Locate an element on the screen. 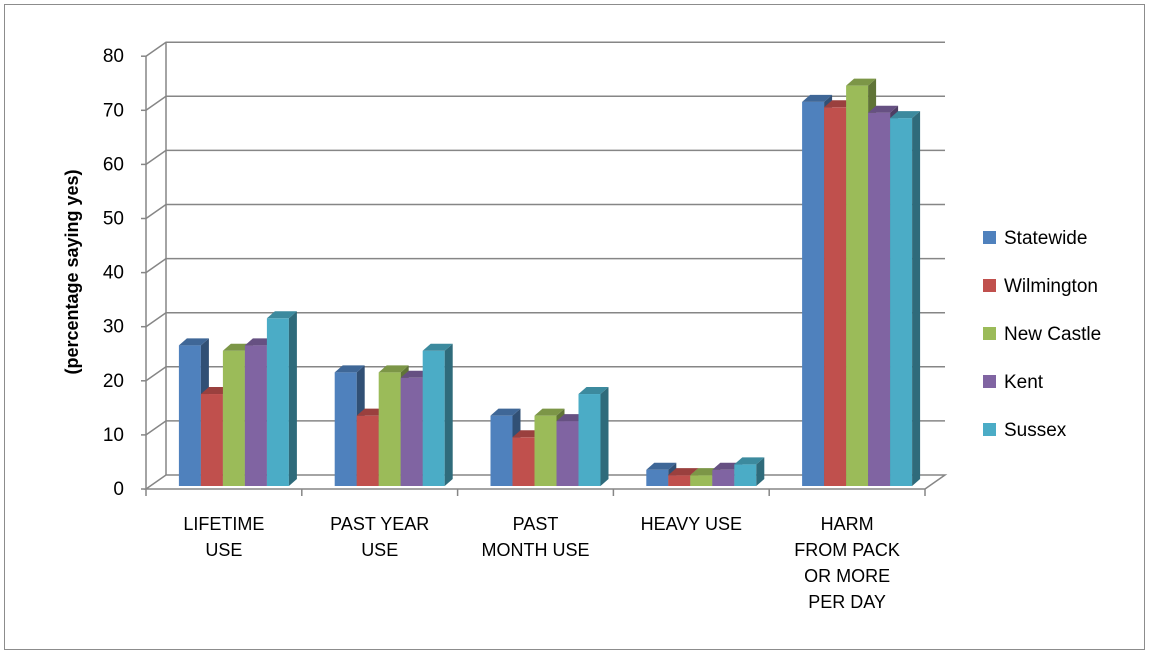  x-category-label: HEAVY USE is located at coordinates (691, 524).